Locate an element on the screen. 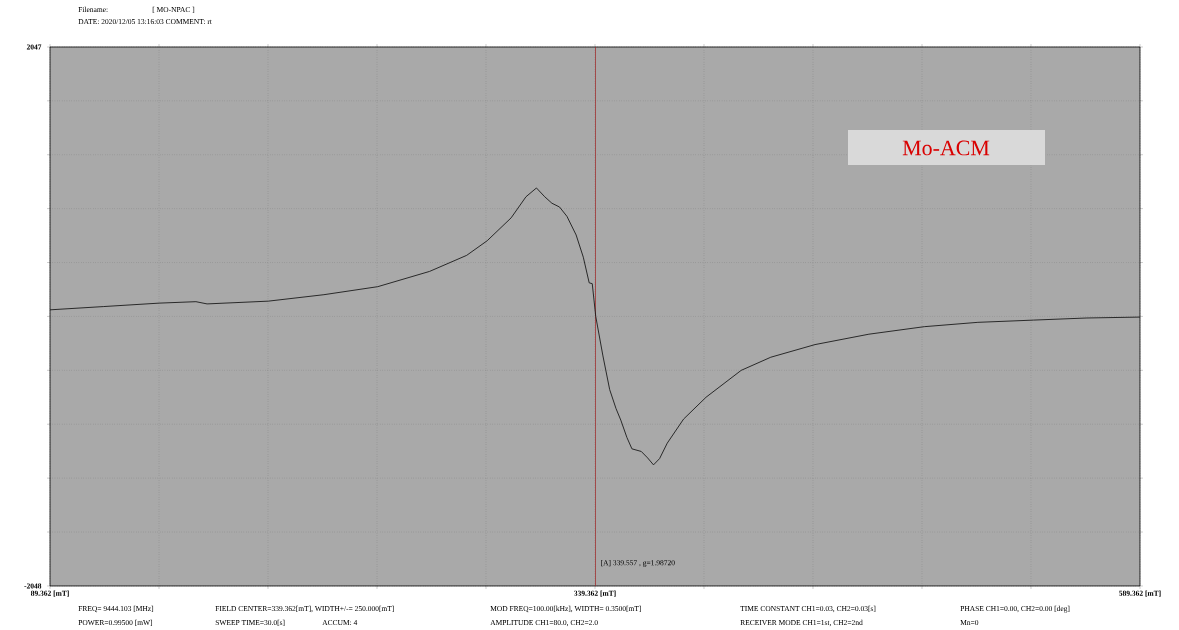 The height and width of the screenshot is (630, 1179). annotation: Mo-ACM is located at coordinates (946, 148).